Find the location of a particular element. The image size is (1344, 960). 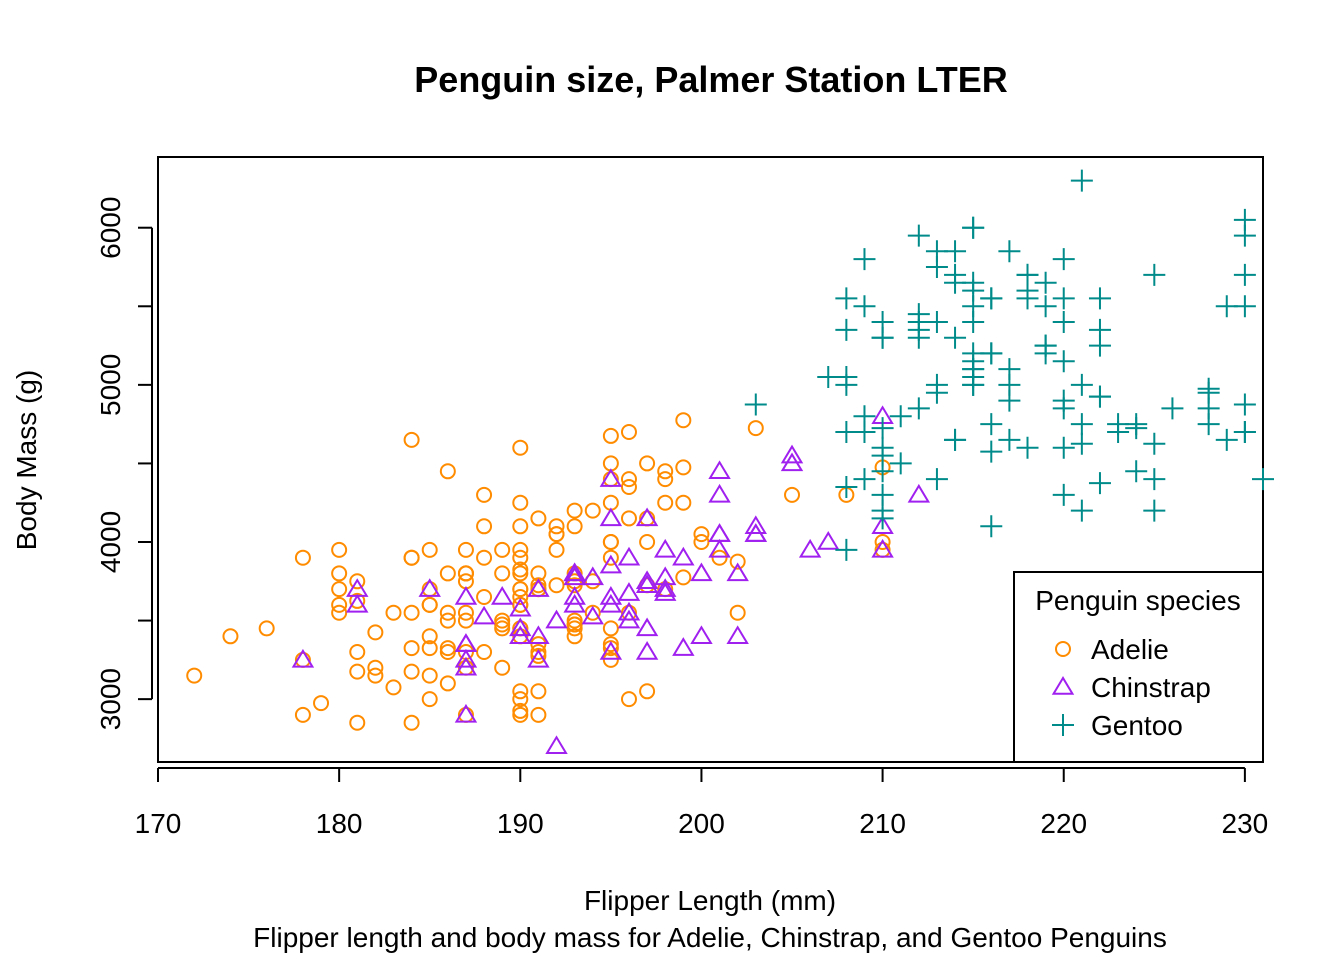

legend-marker-gentoo is located at coordinates (1063, 725).